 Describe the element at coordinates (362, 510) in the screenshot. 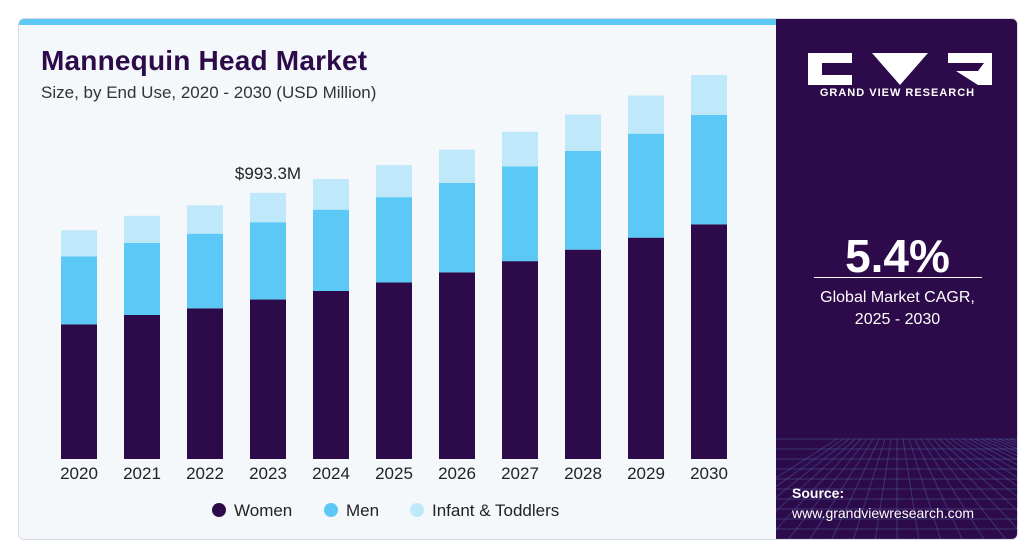

I see `legend-label-men: Men` at that location.